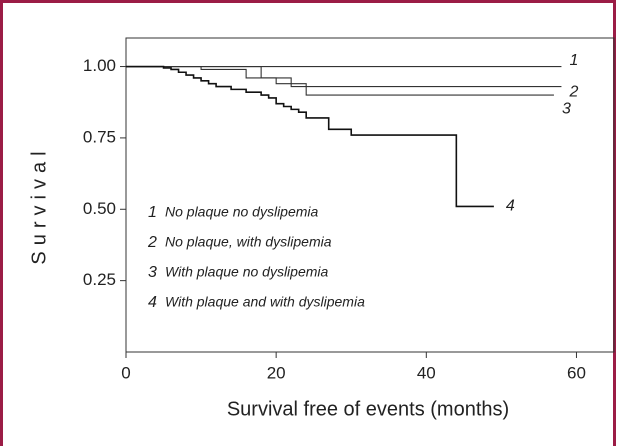 The width and height of the screenshot is (622, 446). What do you see at coordinates (573, 60) in the screenshot?
I see `line-label: 1` at bounding box center [573, 60].